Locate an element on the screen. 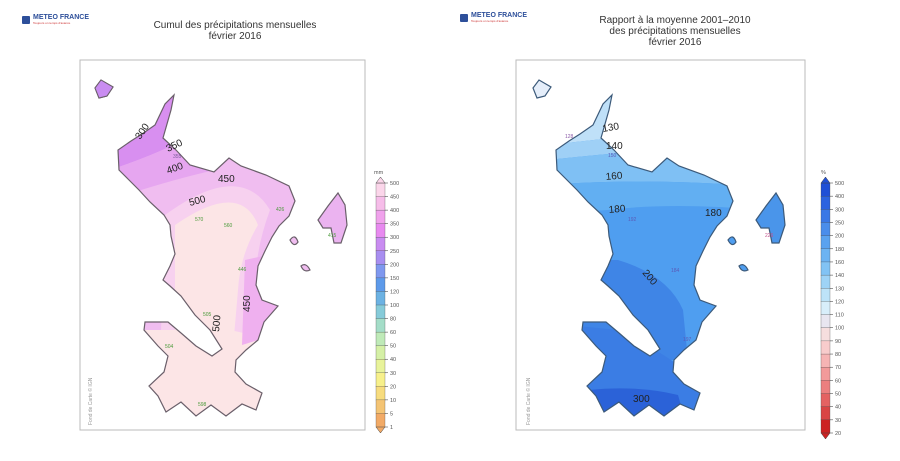  legend-tick-label: 70 is located at coordinates (838, 368).